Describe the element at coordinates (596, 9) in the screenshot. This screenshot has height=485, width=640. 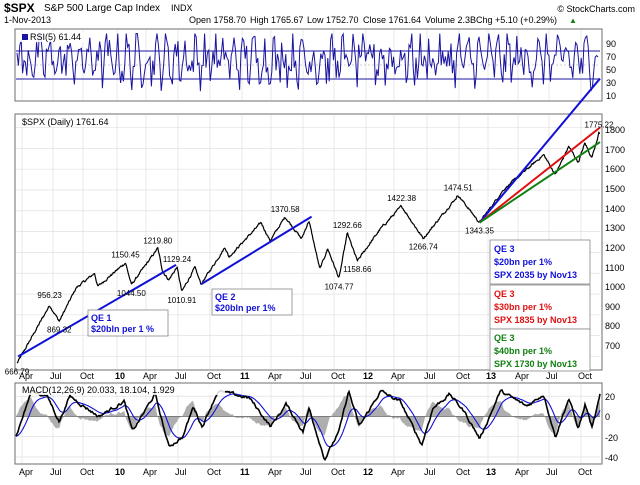
I see `copyright-label: © StockCharts.com` at that location.